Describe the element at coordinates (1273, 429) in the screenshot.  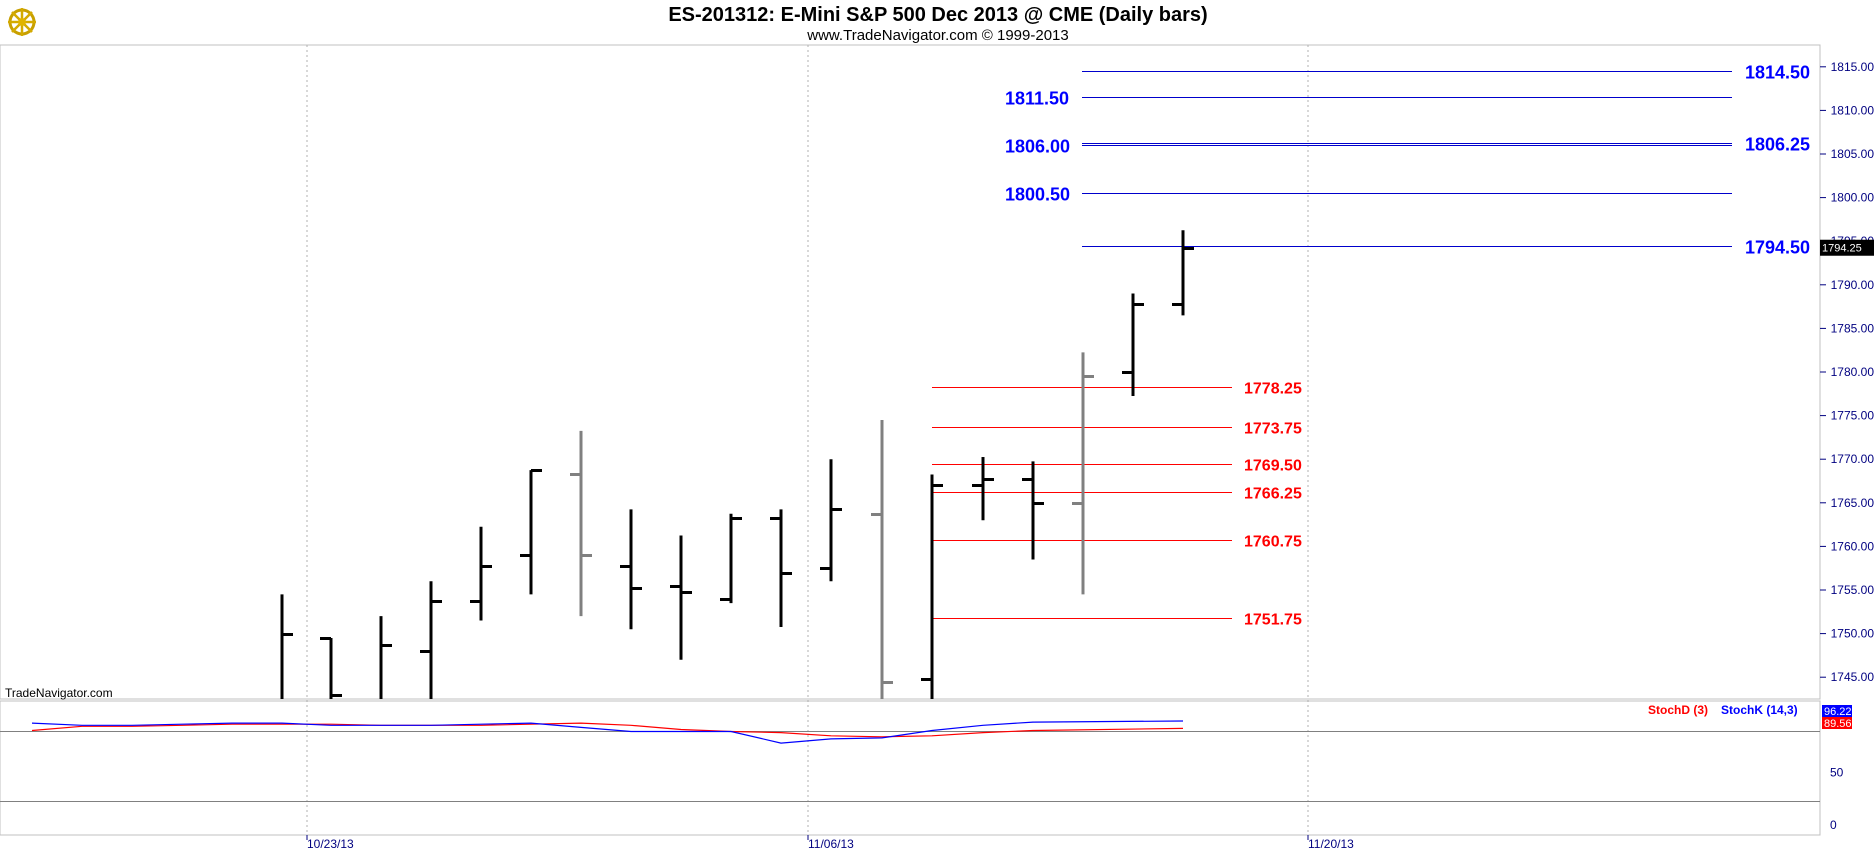
I see `support-label-7: 1773.75` at that location.